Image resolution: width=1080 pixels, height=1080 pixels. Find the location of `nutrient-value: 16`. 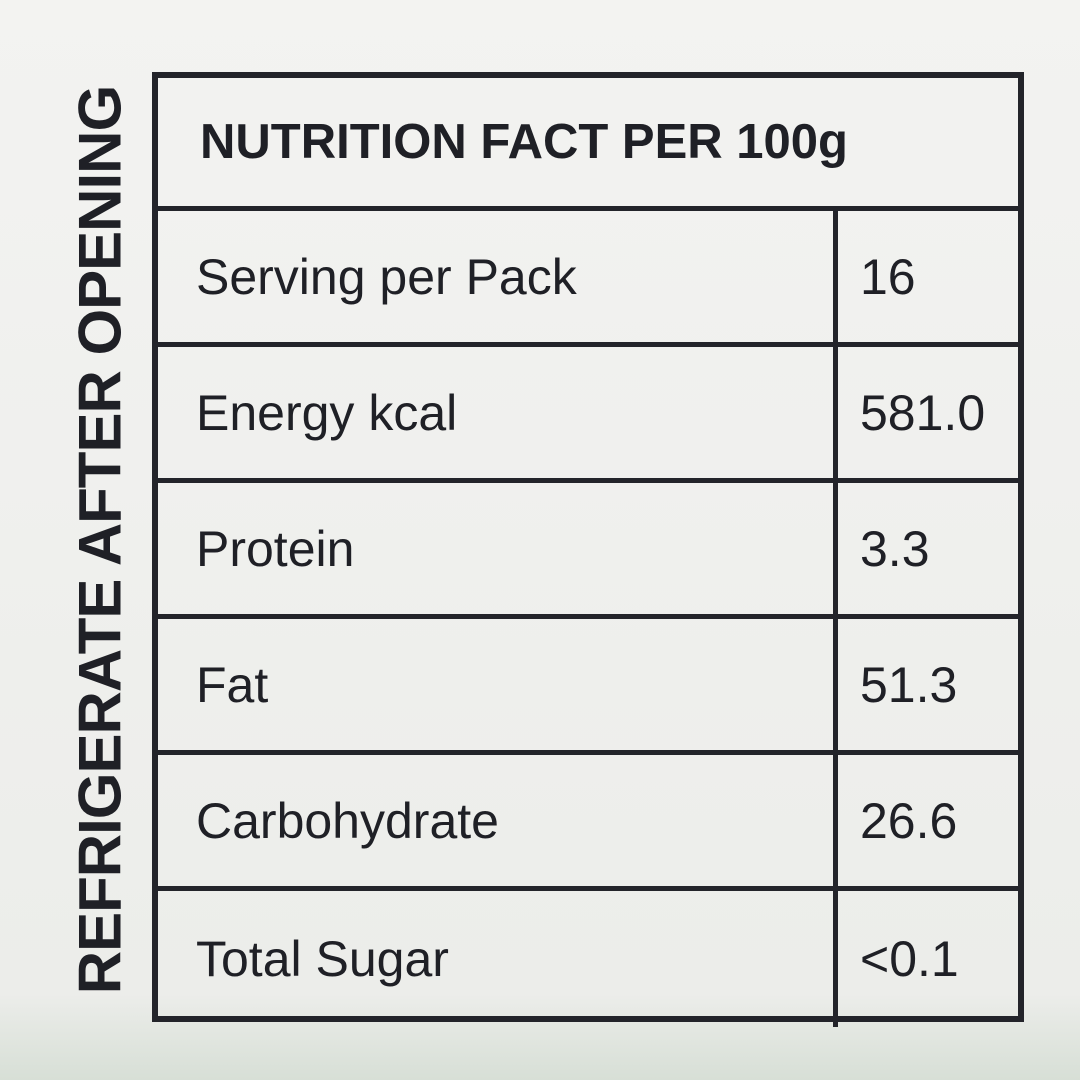

nutrient-value: 16 is located at coordinates (888, 276).